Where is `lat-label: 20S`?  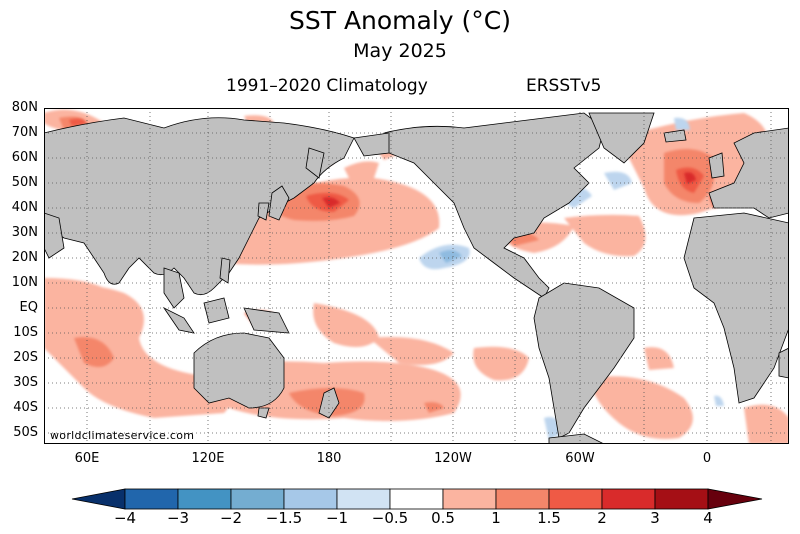
lat-label: 20S is located at coordinates (25, 357).